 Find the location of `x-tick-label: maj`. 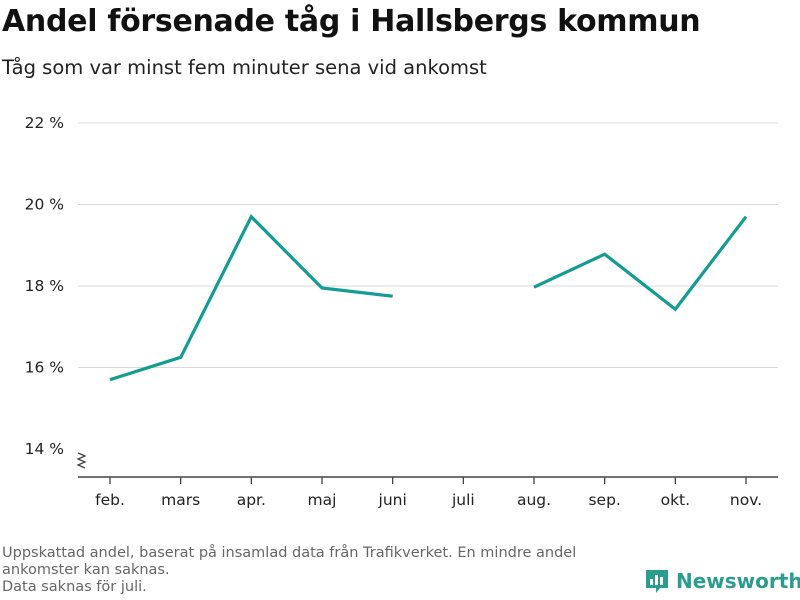

x-tick-label: maj is located at coordinates (322, 500).